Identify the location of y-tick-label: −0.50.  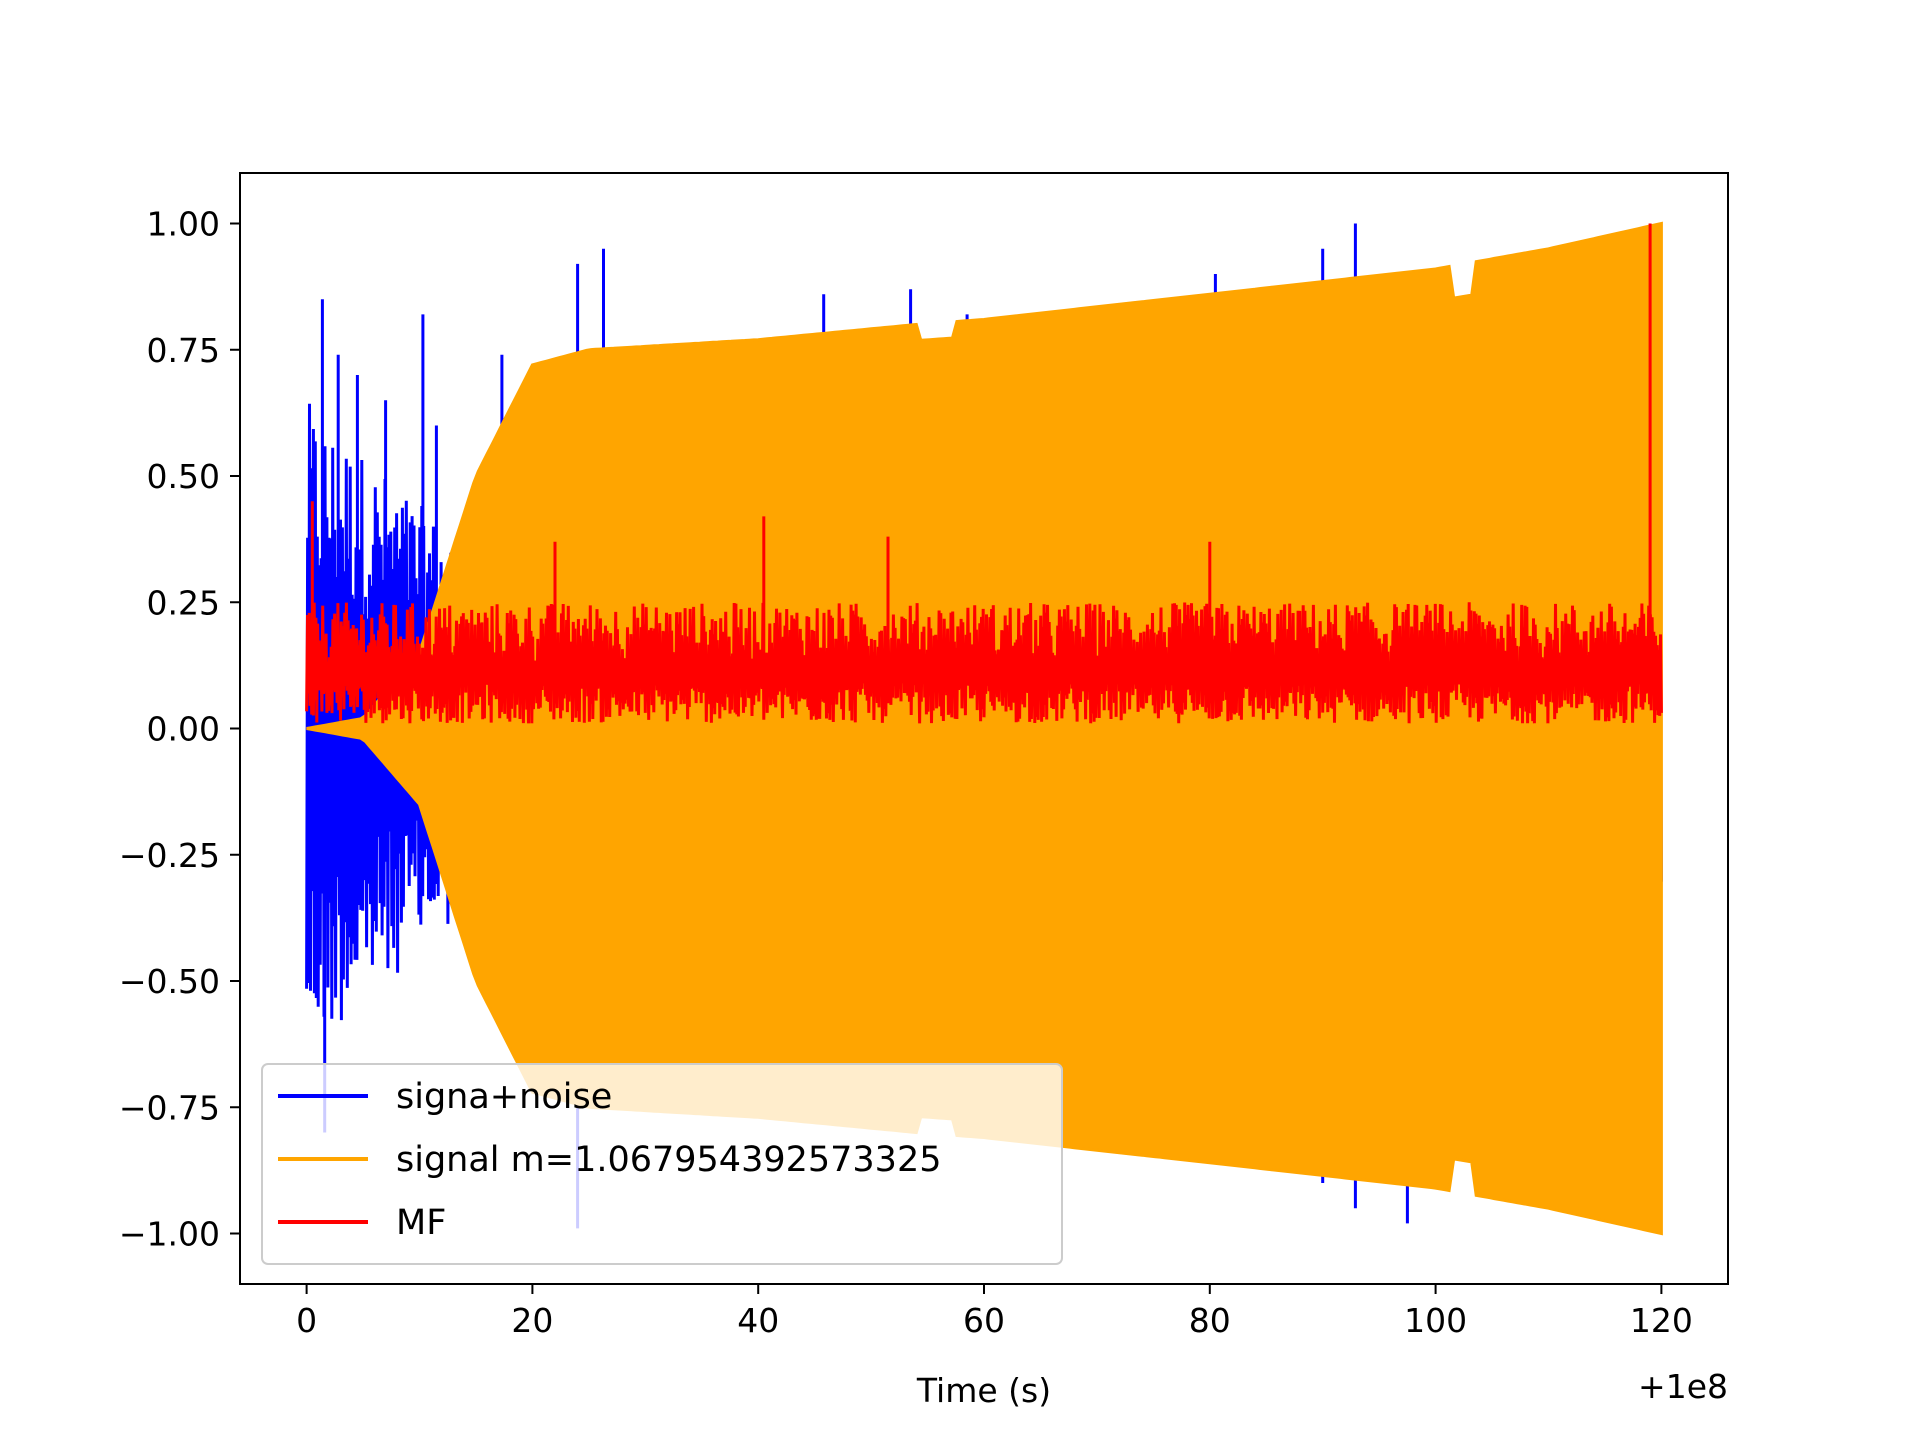
(169, 981).